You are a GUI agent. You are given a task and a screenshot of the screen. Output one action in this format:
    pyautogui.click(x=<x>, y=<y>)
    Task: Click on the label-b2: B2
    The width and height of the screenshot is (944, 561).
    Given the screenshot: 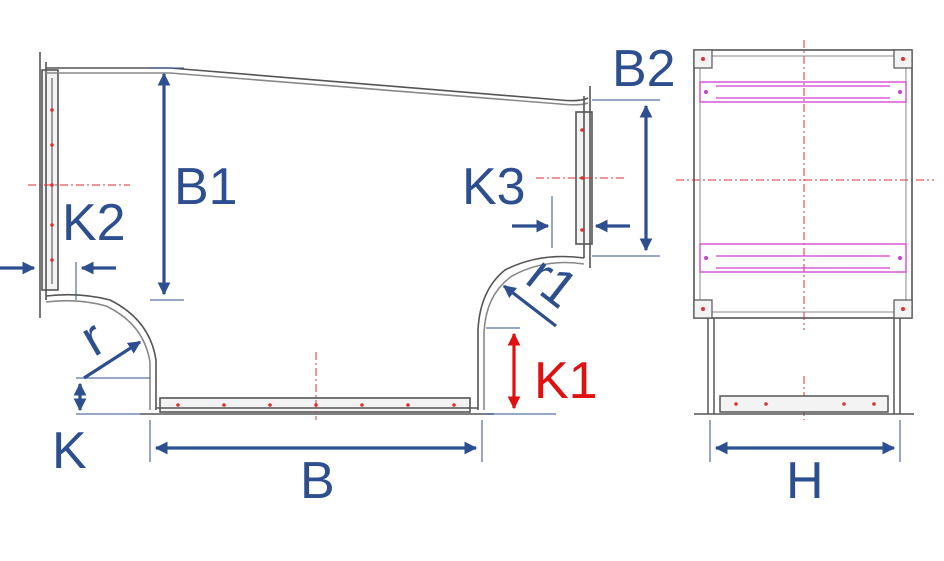 What is the action you would take?
    pyautogui.click(x=644, y=69)
    